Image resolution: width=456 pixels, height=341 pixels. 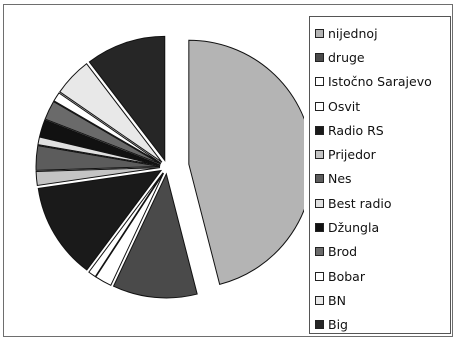 I want to click on legend-item-dzungla: Džungla, so click(x=380, y=227).